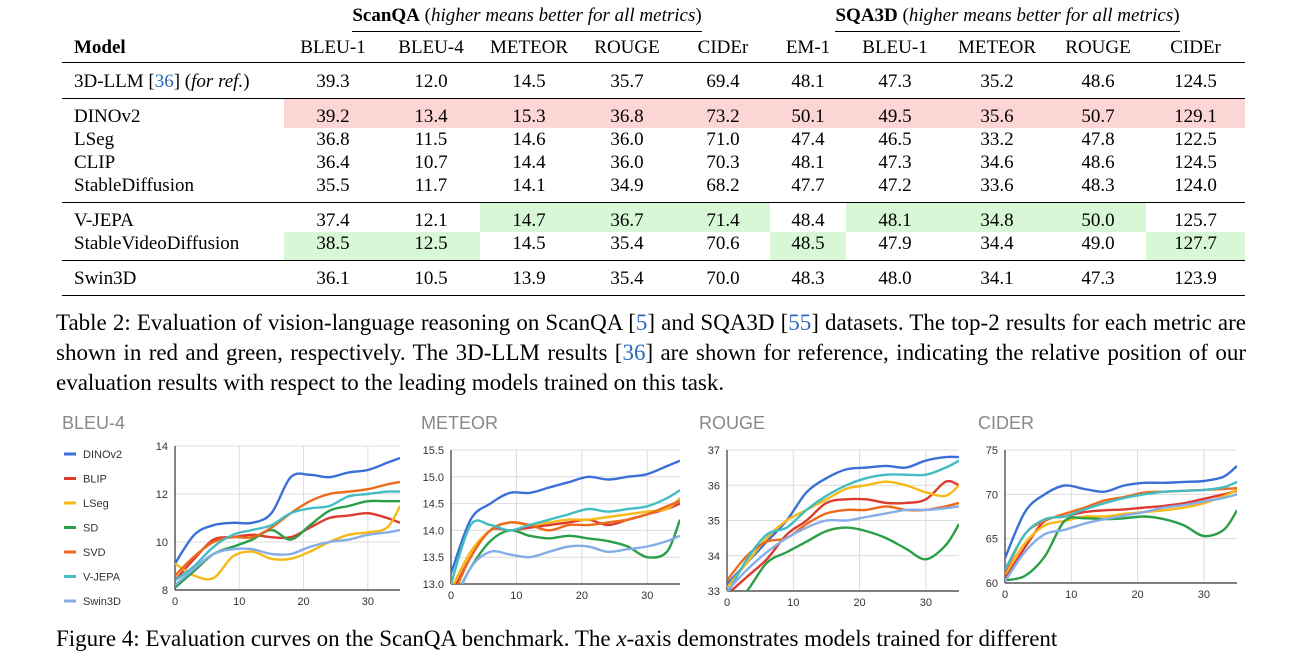 The image size is (1299, 654). Describe the element at coordinates (95, 162) in the screenshot. I see `model-name: CLIP` at that location.